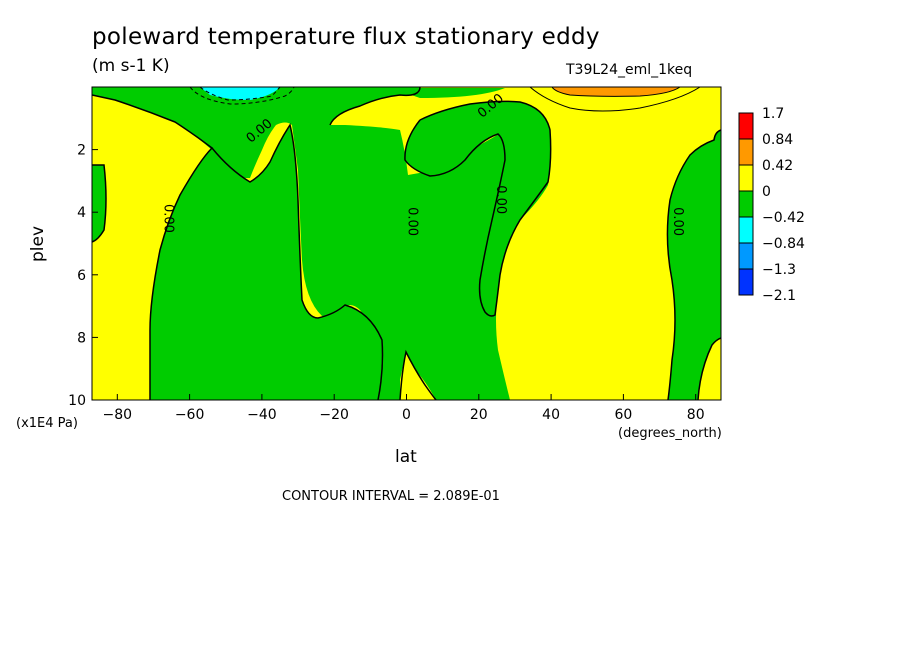  I want to click on negative-region-tropical-tongue, so click(477, 208).